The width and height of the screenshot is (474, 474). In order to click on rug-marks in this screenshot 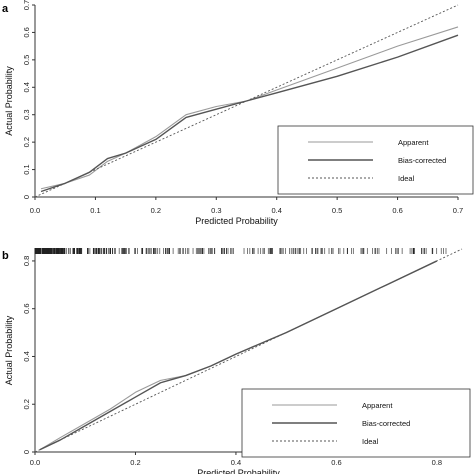, I will do `click(240, 251)`.